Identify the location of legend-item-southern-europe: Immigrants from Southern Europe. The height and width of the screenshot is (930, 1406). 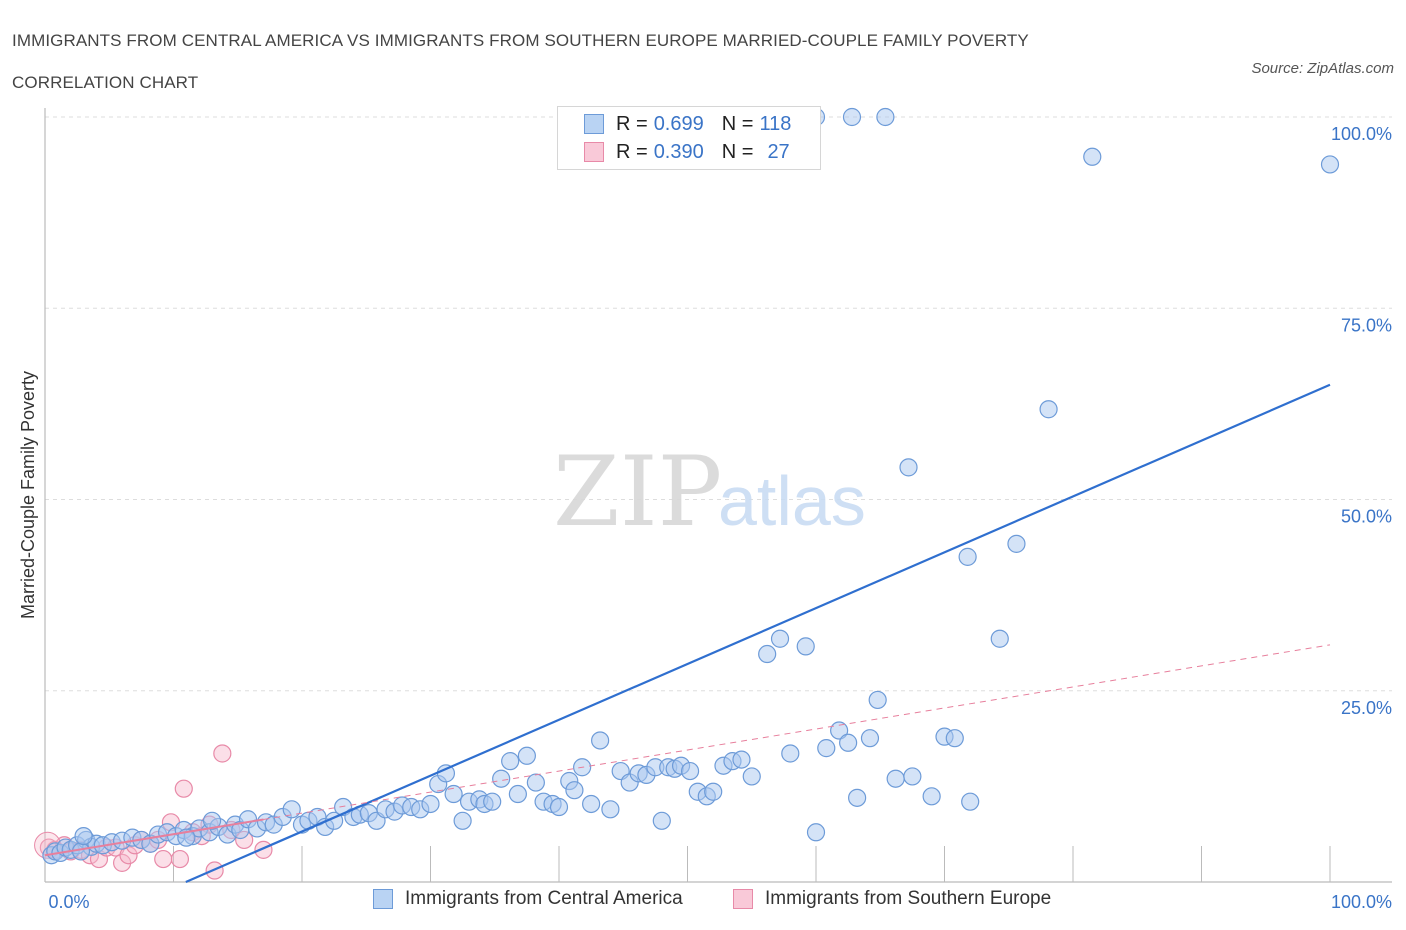
(892, 899).